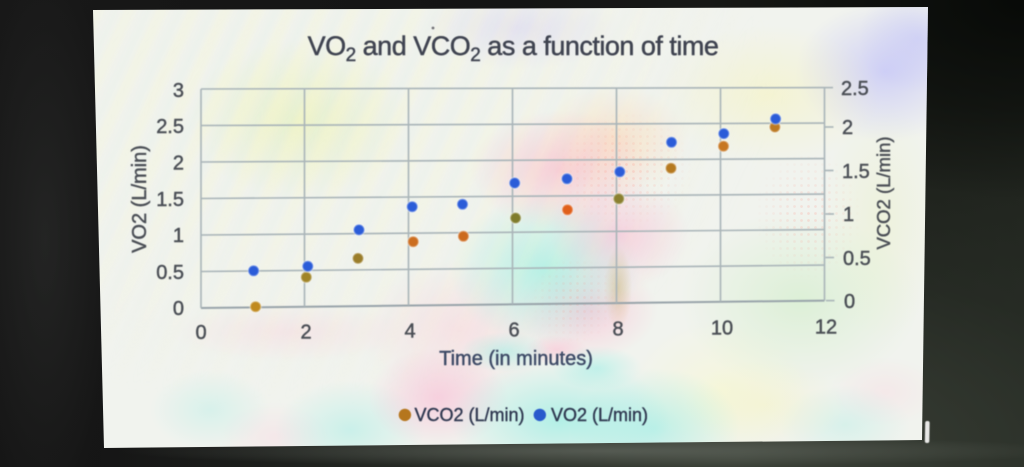 The image size is (1024, 467). I want to click on svg-text: 4, so click(409, 332).